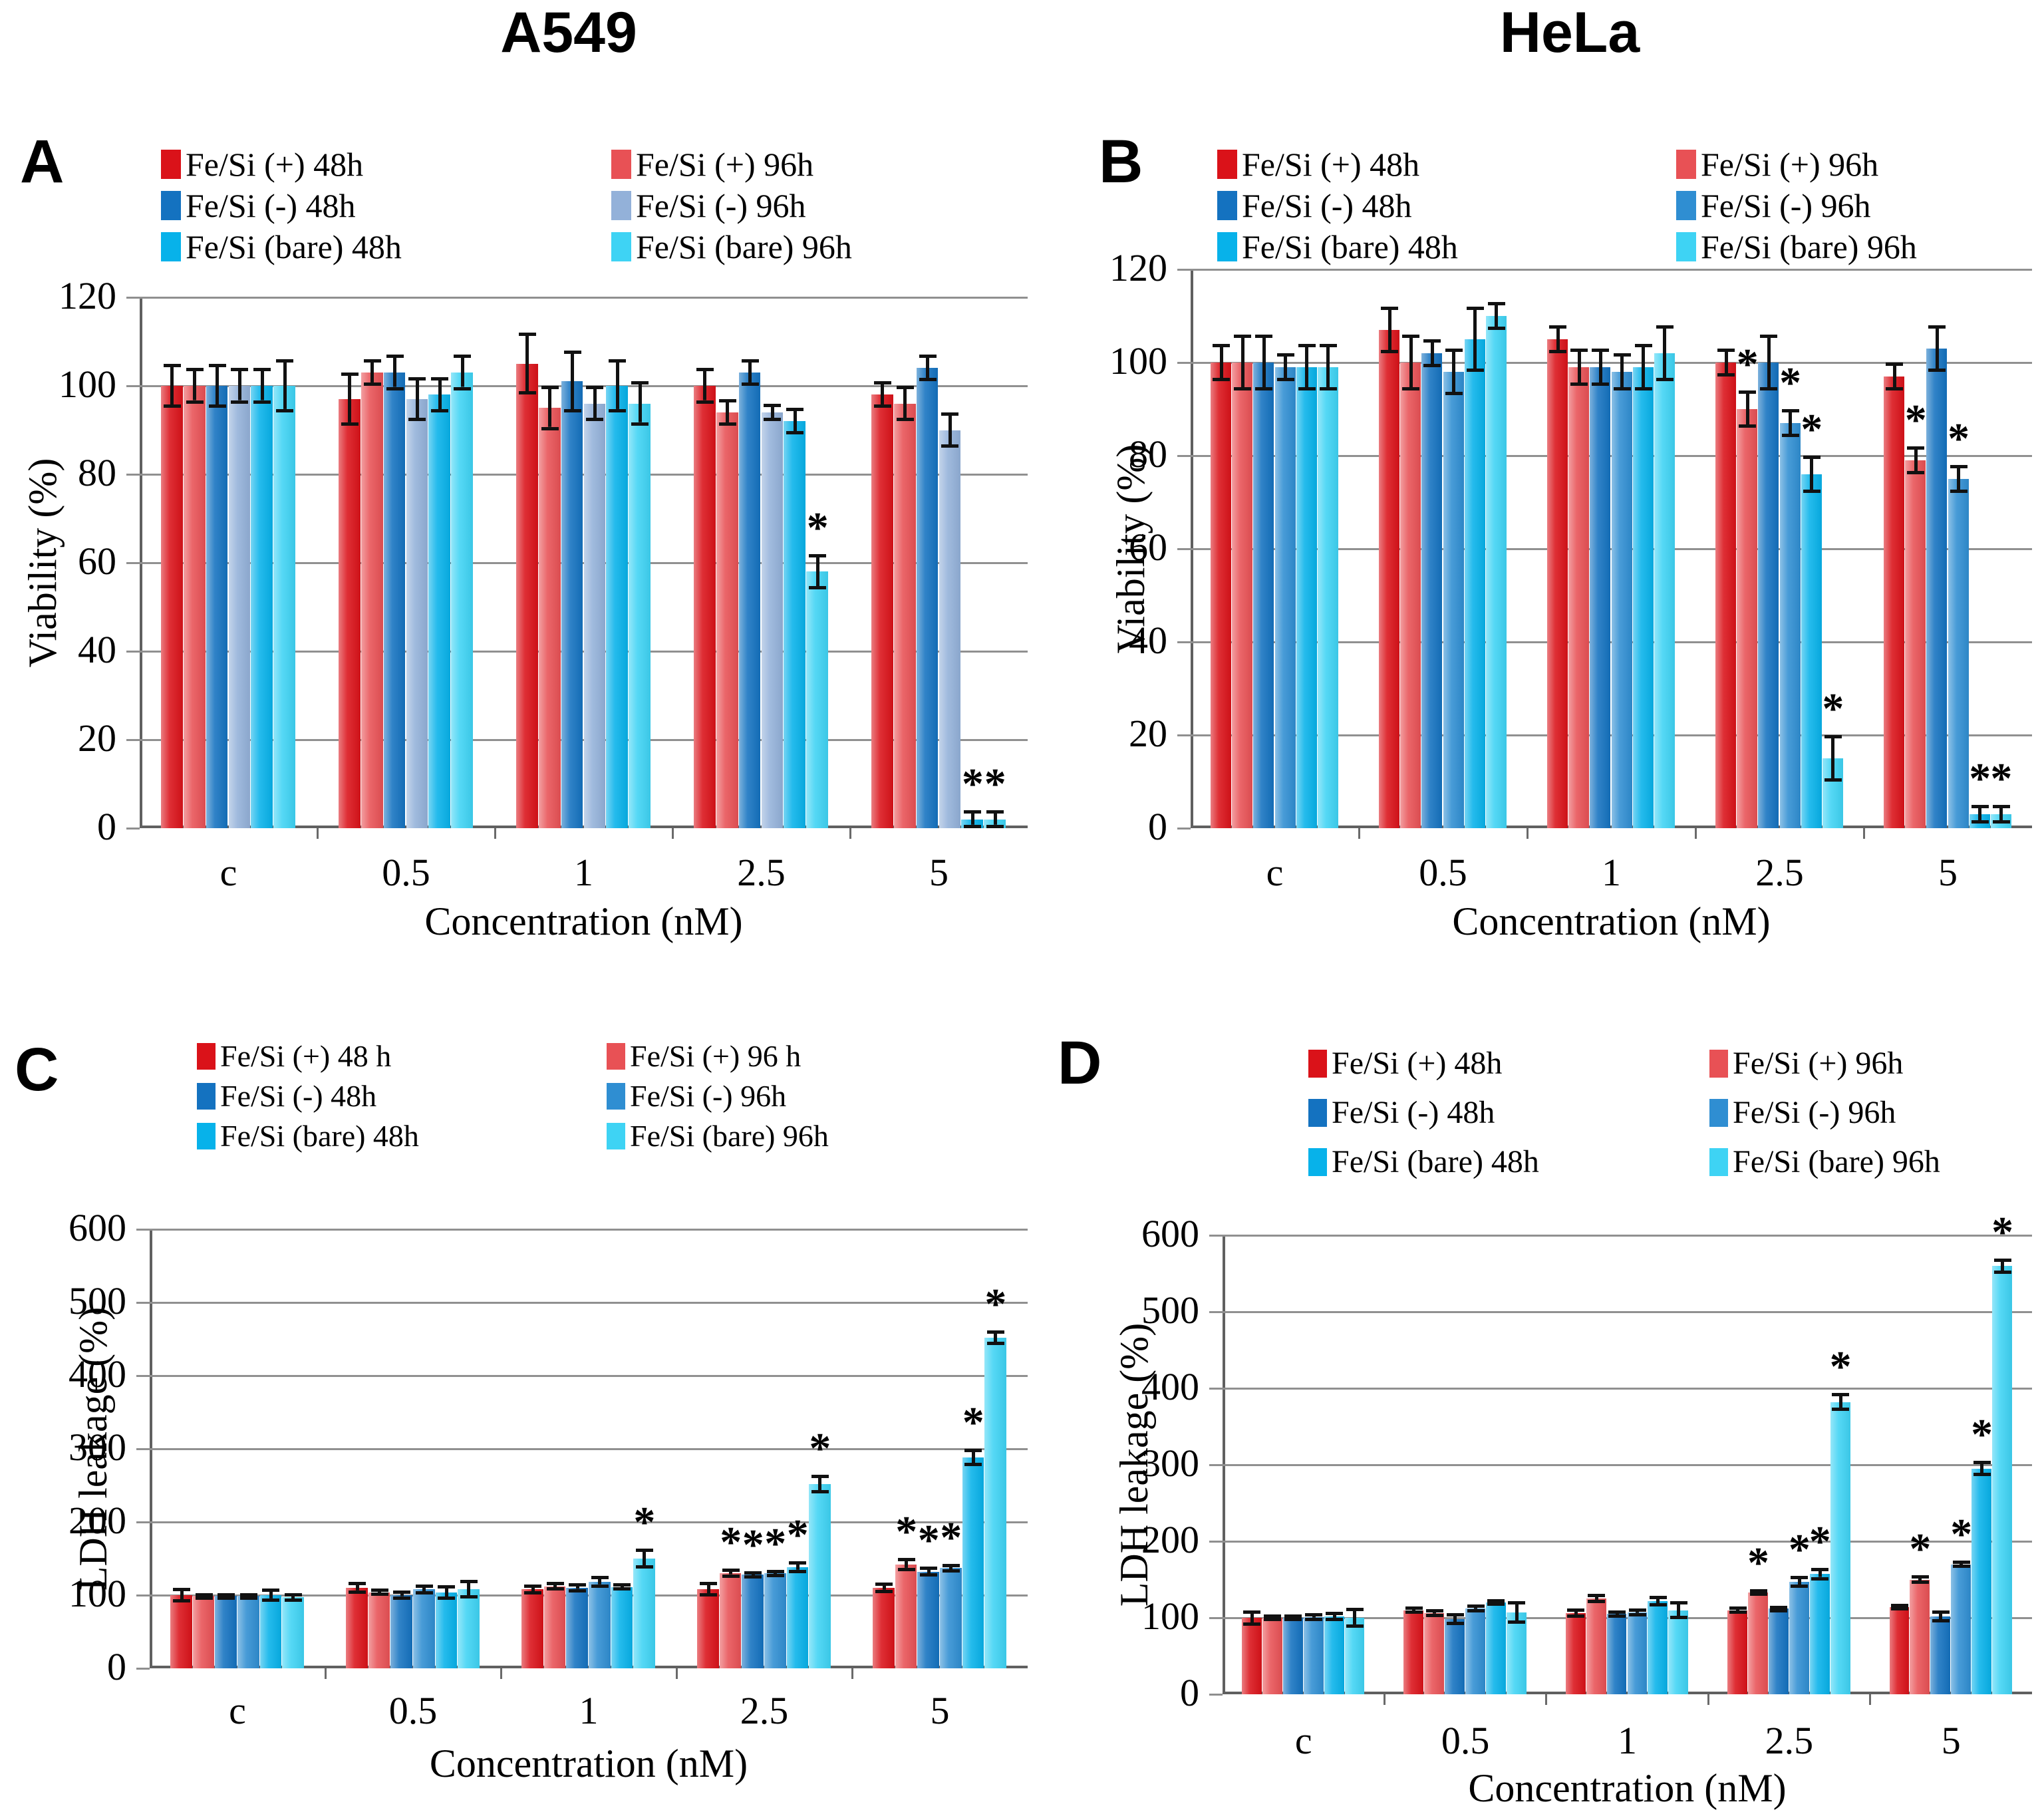  What do you see at coordinates (97, 1227) in the screenshot?
I see `y-tick-label: 600` at bounding box center [97, 1227].